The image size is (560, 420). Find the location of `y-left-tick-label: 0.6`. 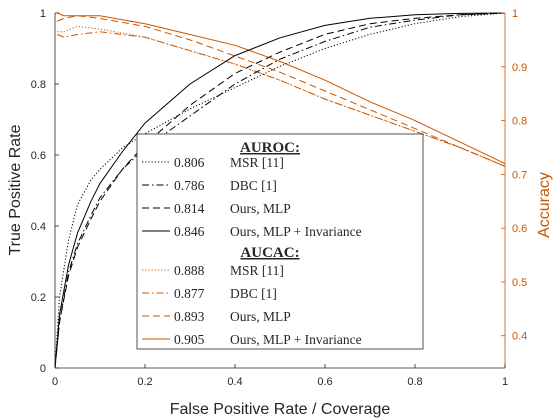

y-left-tick-label: 0.6 is located at coordinates (38, 156).